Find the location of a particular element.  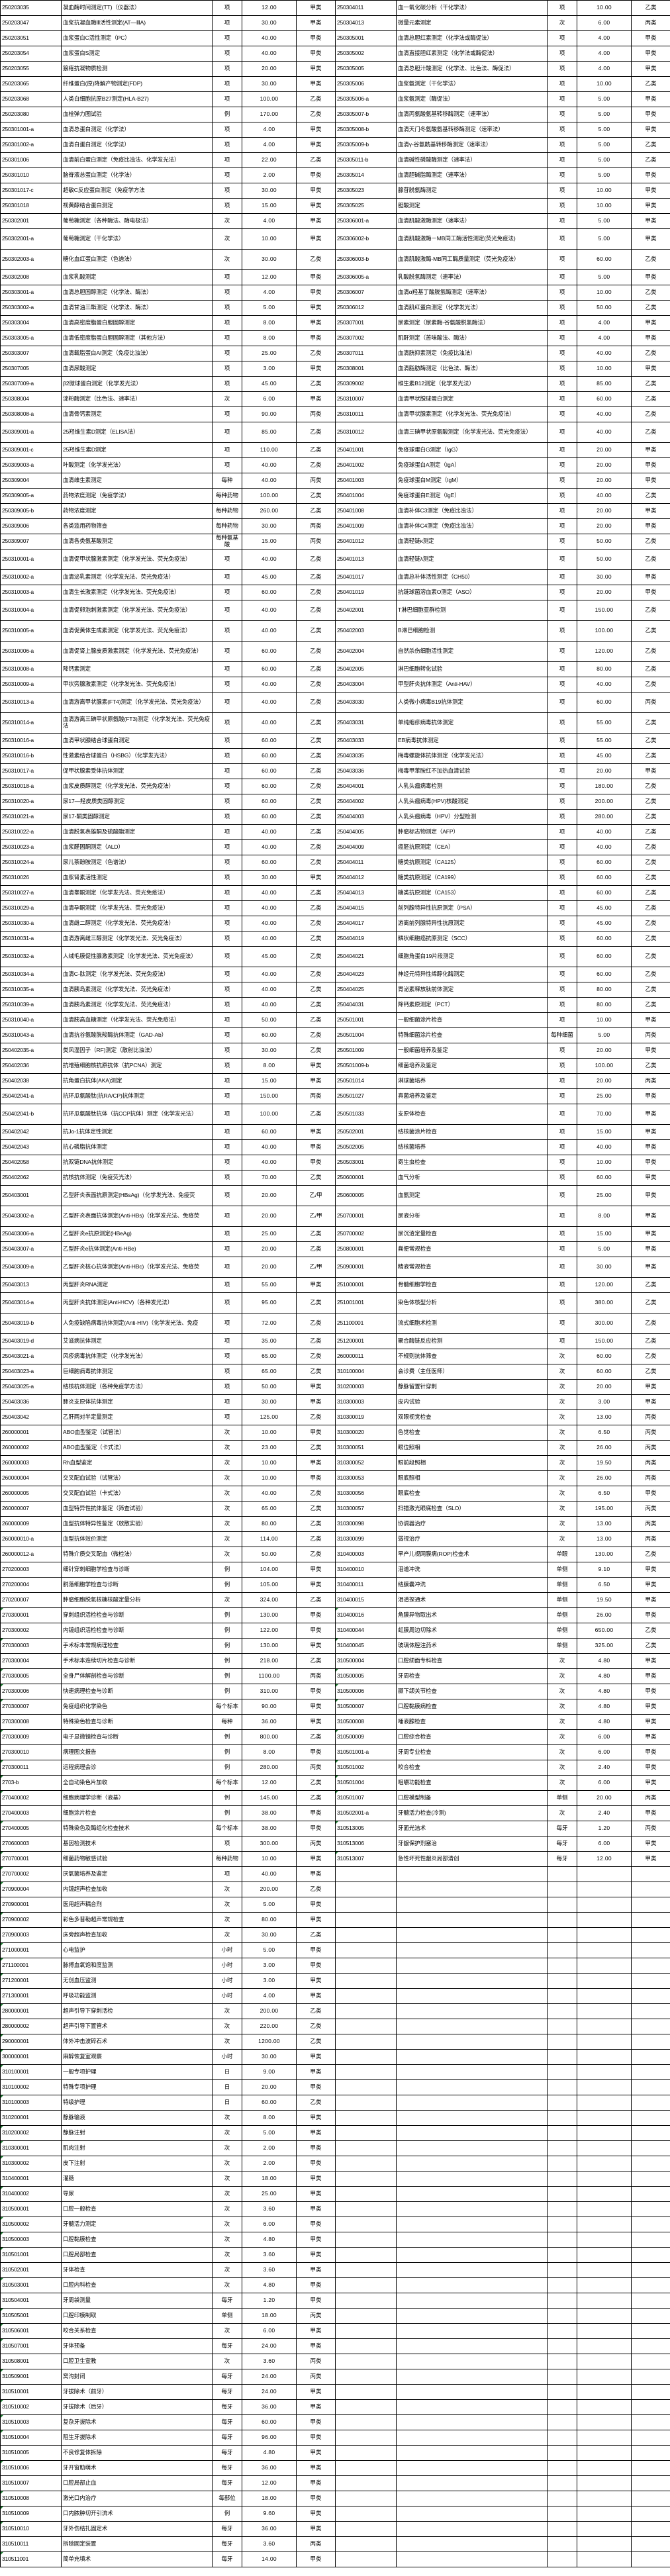

left-price-cell: 1200.00 is located at coordinates (269, 2042).